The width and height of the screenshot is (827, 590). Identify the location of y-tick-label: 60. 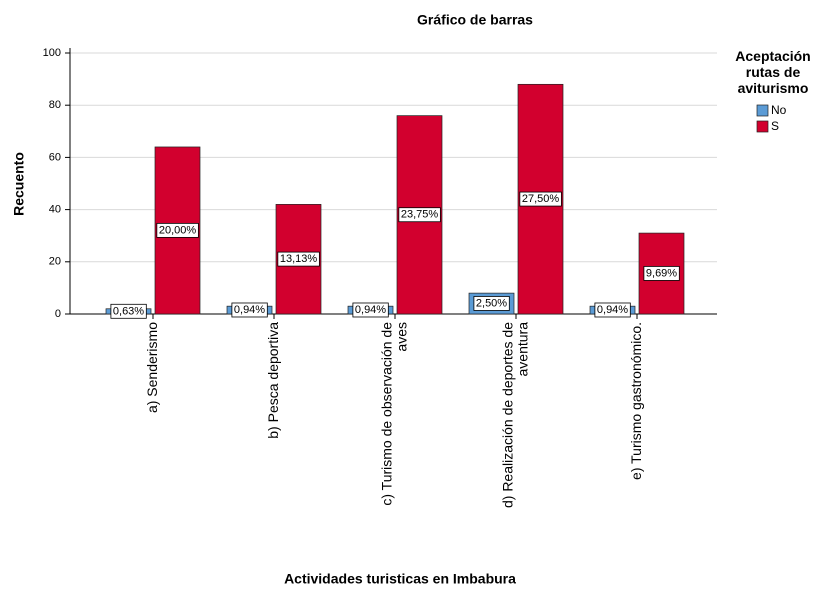
(55, 157).